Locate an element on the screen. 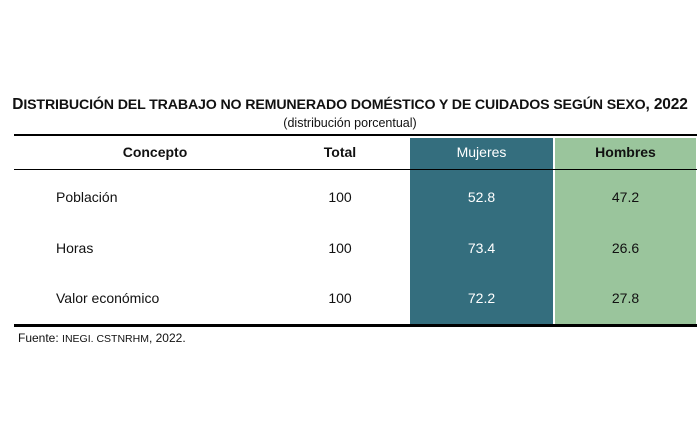 The height and width of the screenshot is (438, 700). row-2-concepto: Horas is located at coordinates (75, 248).